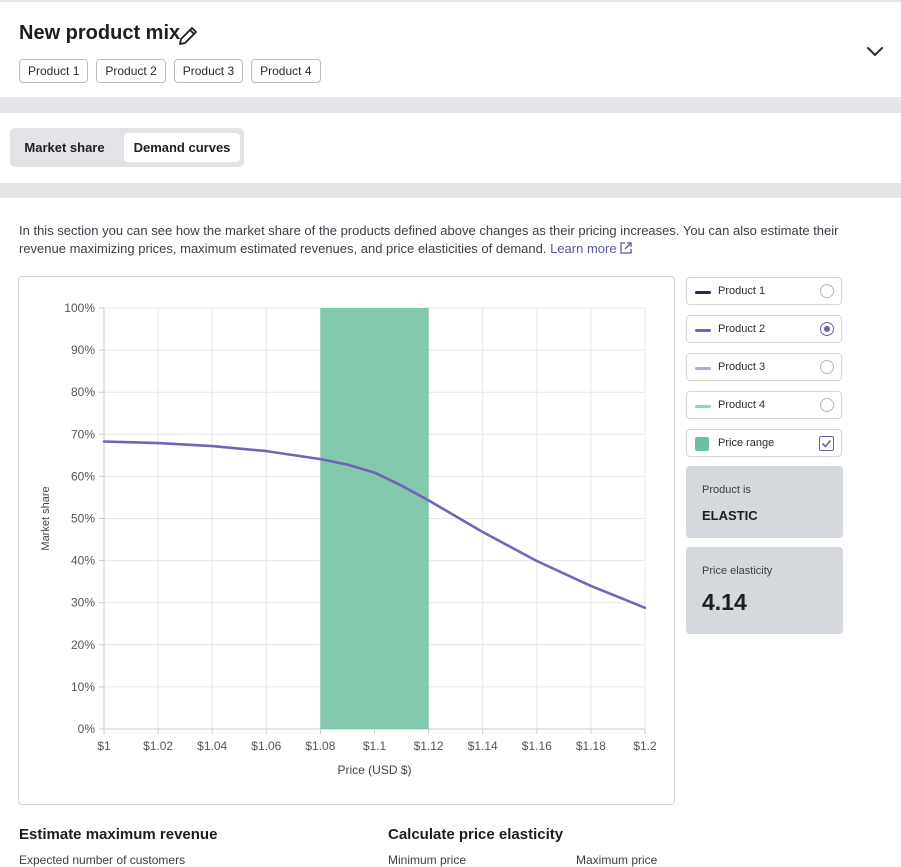 The image size is (901, 867). I want to click on legend-label: Product 4, so click(742, 405).